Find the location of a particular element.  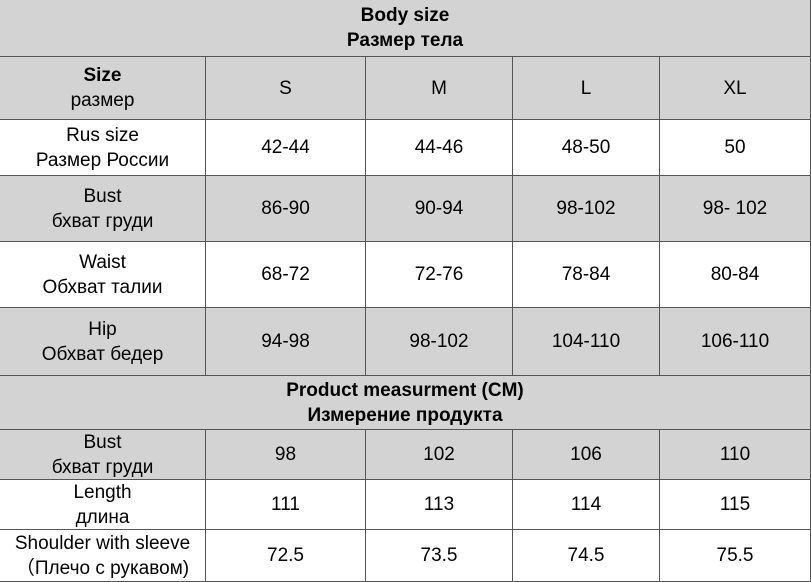

label: Rus size is located at coordinates (102, 135).